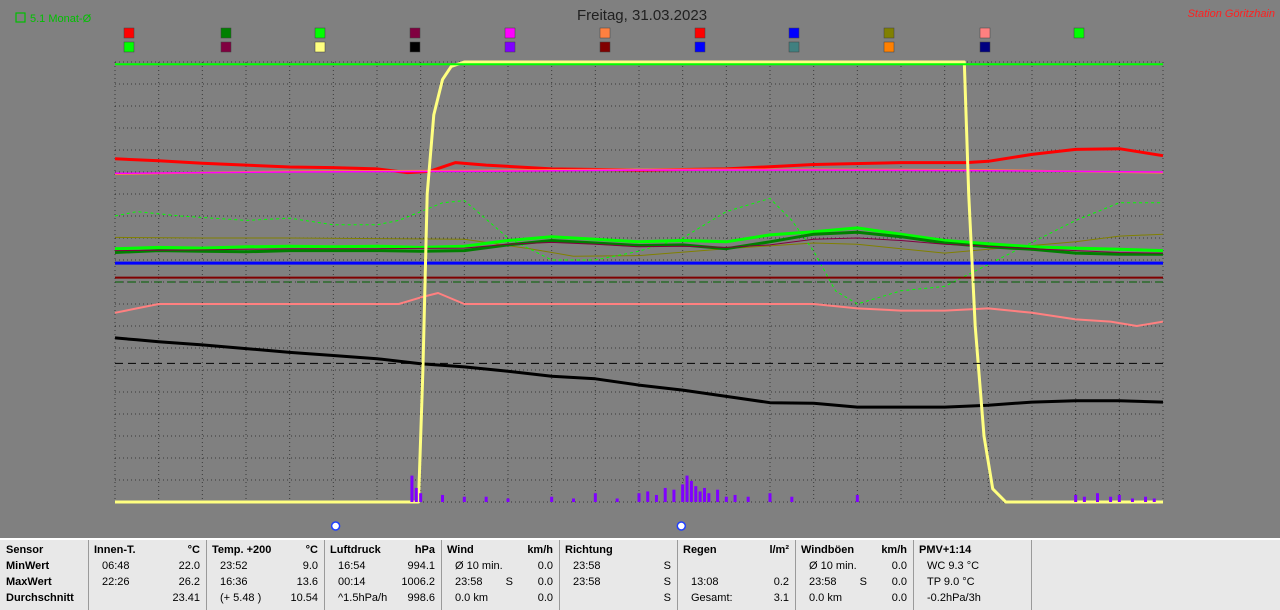 The height and width of the screenshot is (610, 1280). I want to click on stats-cell-value: 10.54, so click(304, 598).